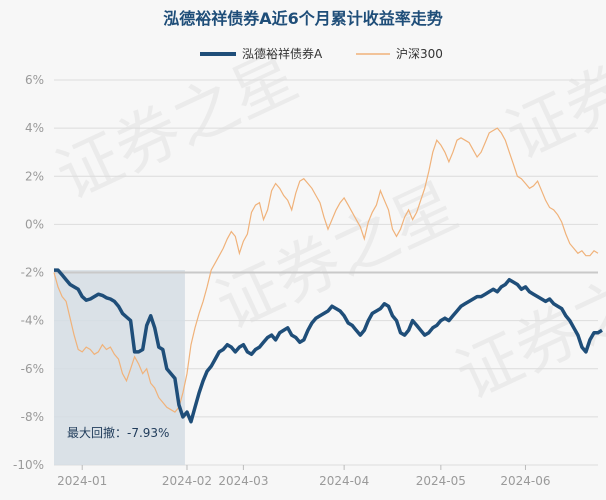  I want to click on max-drawdown-annotation: 最大回撤：-7.93%, so click(118, 432).